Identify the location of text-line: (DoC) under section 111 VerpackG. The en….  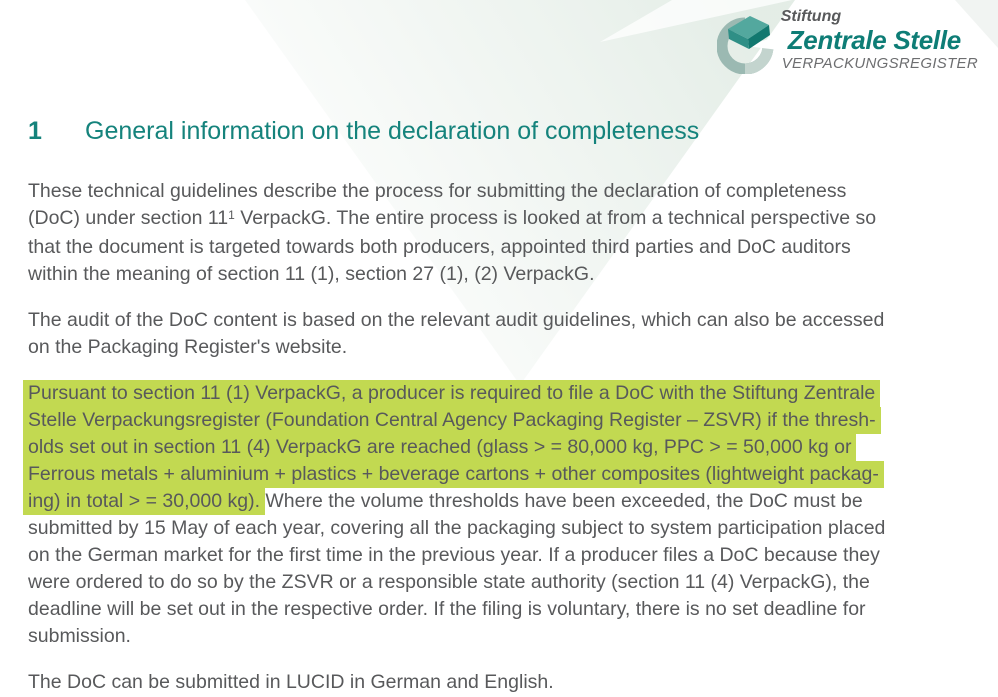
(513, 219).